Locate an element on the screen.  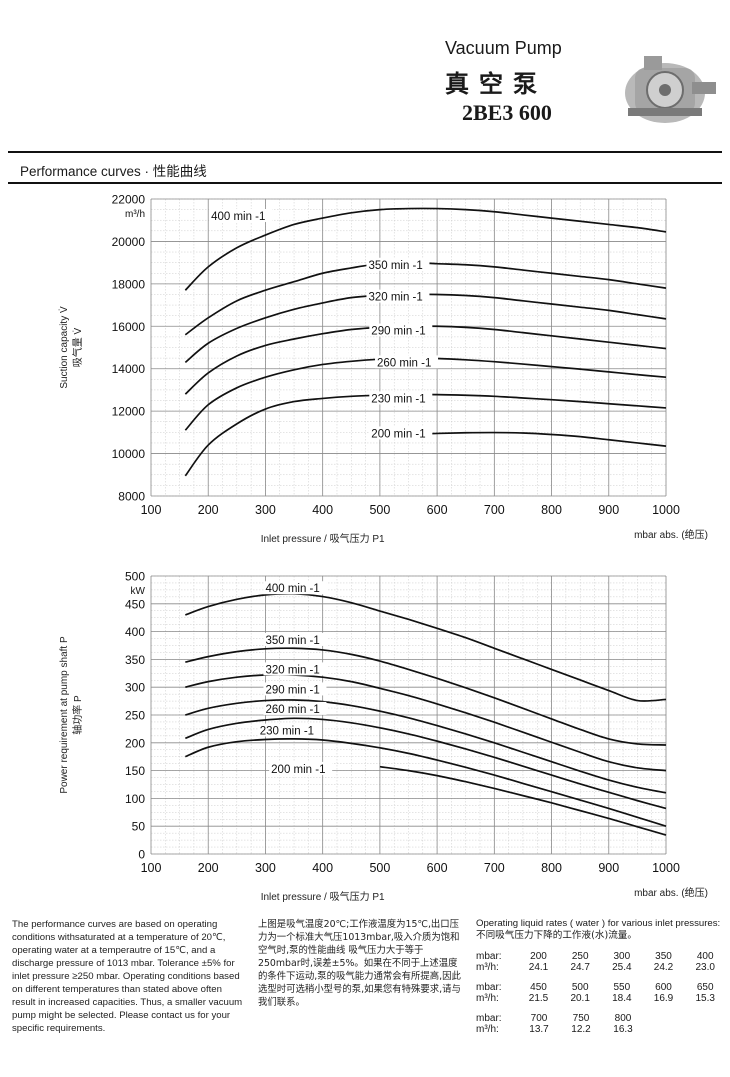
rates-cell: 23.0 is located at coordinates (705, 967).